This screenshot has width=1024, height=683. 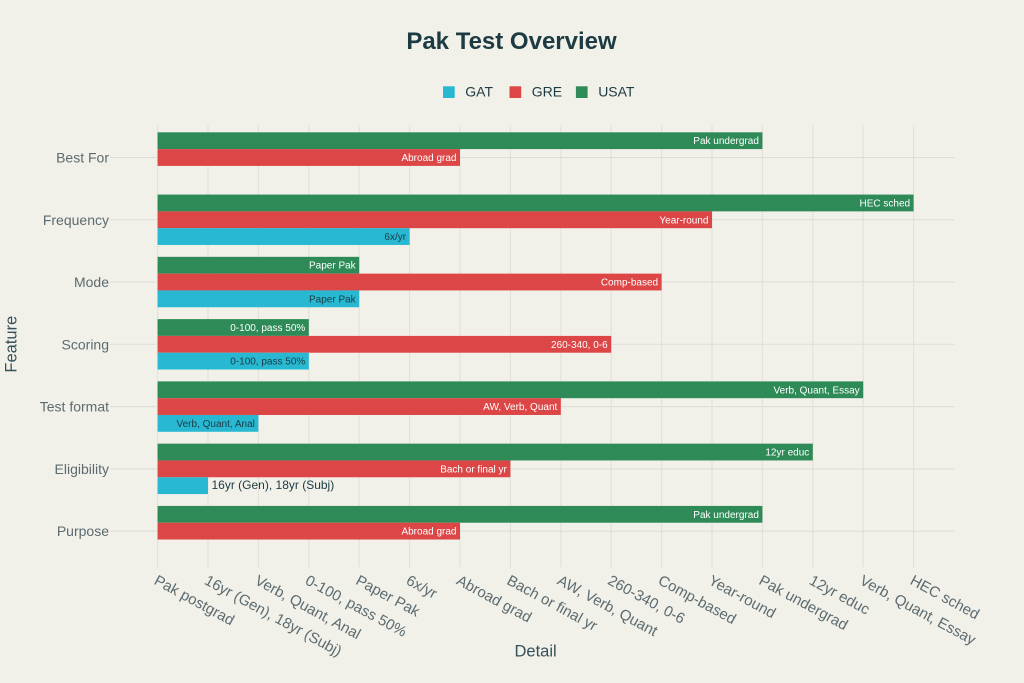 What do you see at coordinates (216, 424) in the screenshot?
I see `svg-text: Verb, Quant, Anal` at bounding box center [216, 424].